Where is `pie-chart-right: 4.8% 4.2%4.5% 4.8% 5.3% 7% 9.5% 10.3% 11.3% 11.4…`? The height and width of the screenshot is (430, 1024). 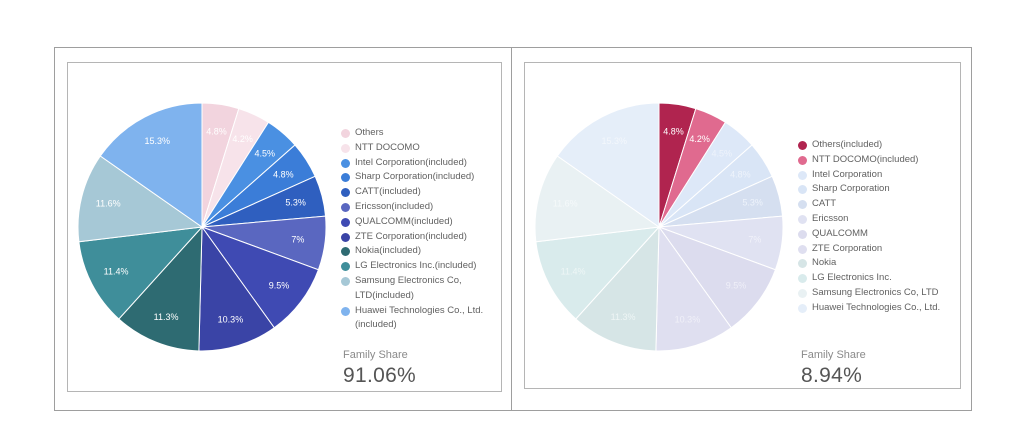
pie-chart-right: 4.8% 4.2%4.5% 4.8% 5.3% 7% 9.5% 10.3% 11.3% 11.4… is located at coordinates (659, 227).